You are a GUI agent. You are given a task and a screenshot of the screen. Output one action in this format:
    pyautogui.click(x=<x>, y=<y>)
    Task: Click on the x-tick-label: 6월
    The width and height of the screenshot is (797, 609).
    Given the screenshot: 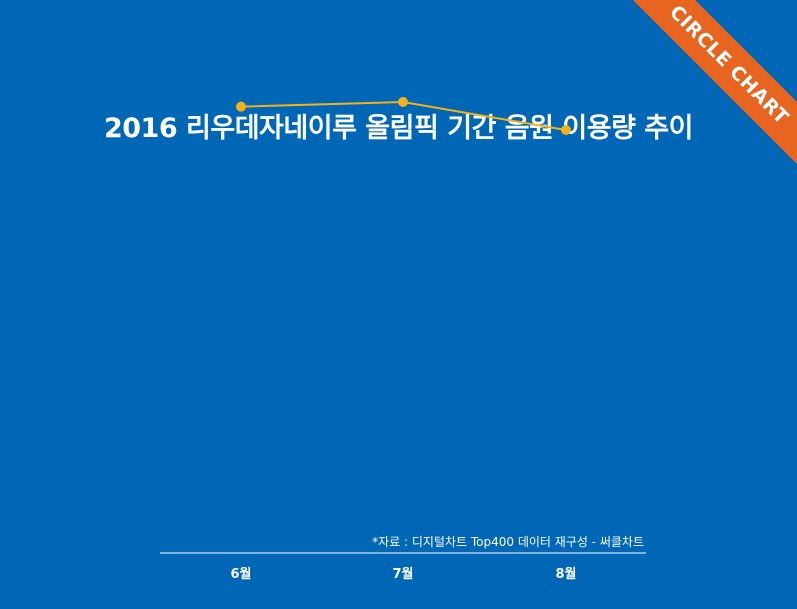 What is the action you would take?
    pyautogui.click(x=240, y=574)
    